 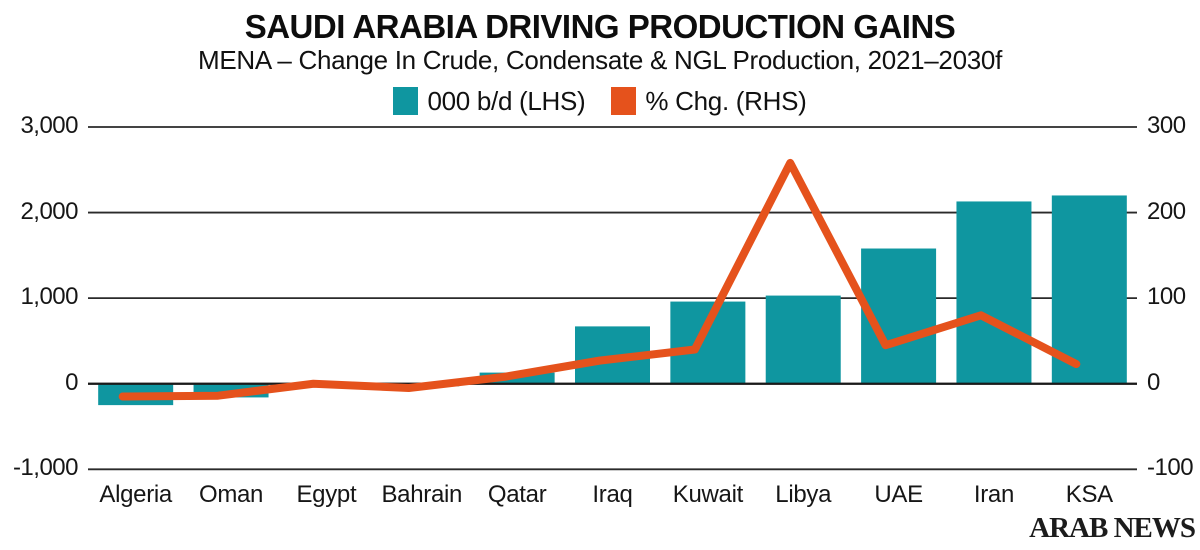 I want to click on y-tick-right: 300, so click(x=1166, y=125).